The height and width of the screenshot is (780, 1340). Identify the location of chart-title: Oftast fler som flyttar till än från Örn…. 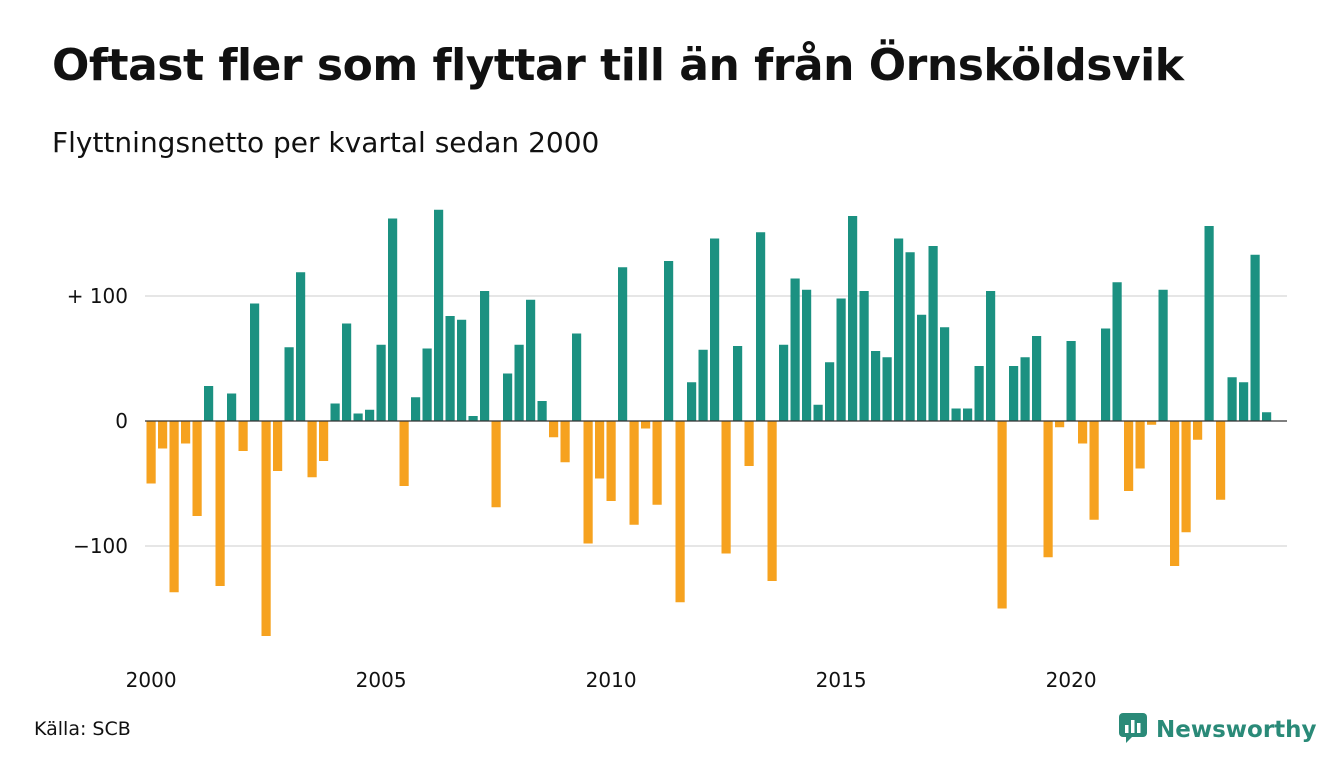
(618, 65).